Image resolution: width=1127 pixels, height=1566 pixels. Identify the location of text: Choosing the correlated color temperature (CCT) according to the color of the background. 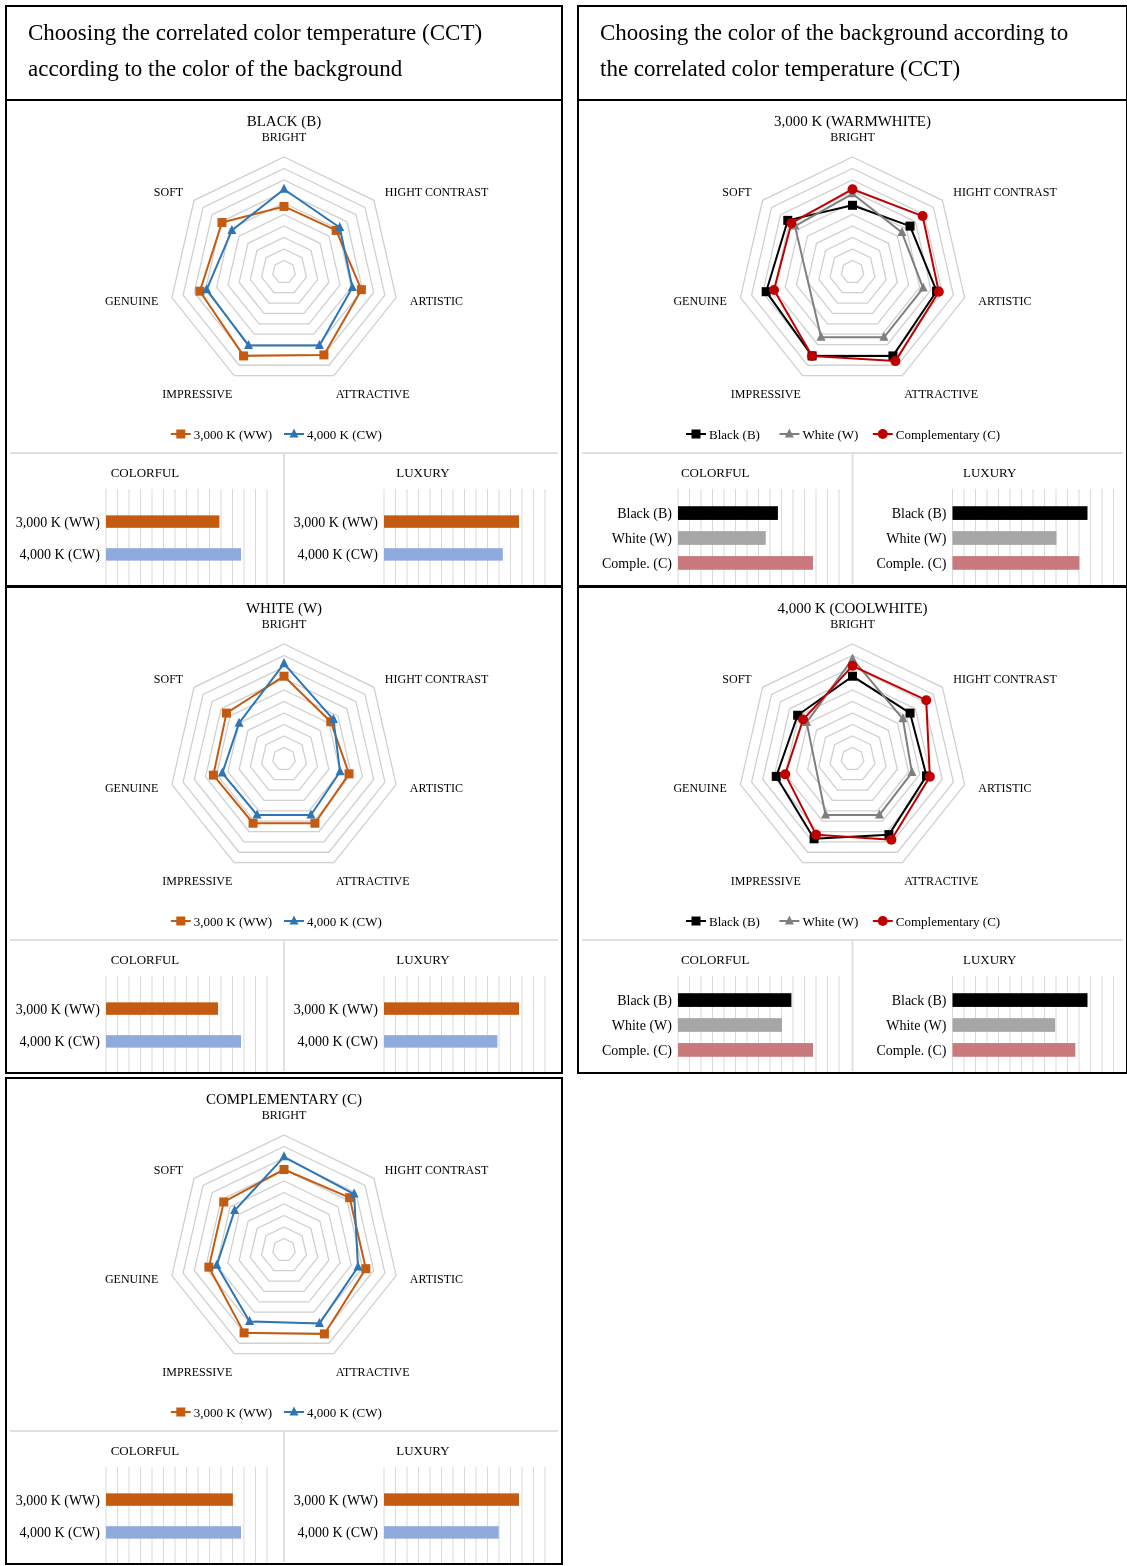
(255, 50).